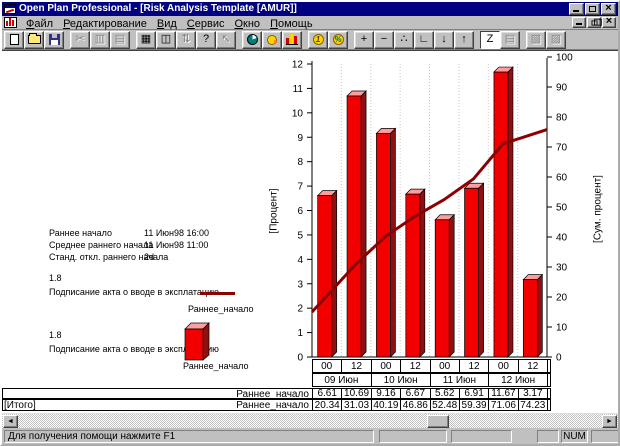 The width and height of the screenshot is (620, 446). I want to click on restore-button, so click(593, 9).